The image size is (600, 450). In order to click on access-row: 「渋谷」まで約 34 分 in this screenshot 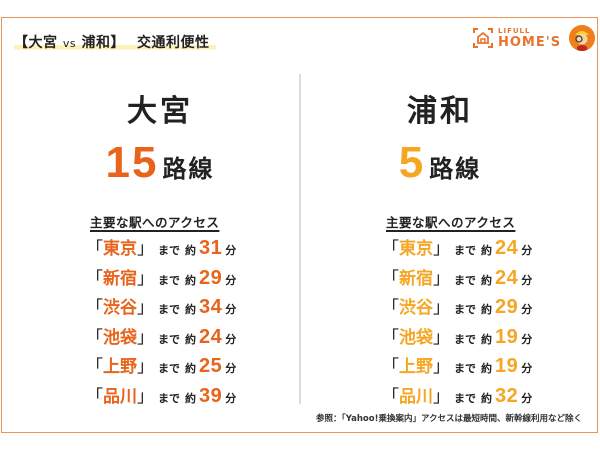, I will do `click(161, 308)`.